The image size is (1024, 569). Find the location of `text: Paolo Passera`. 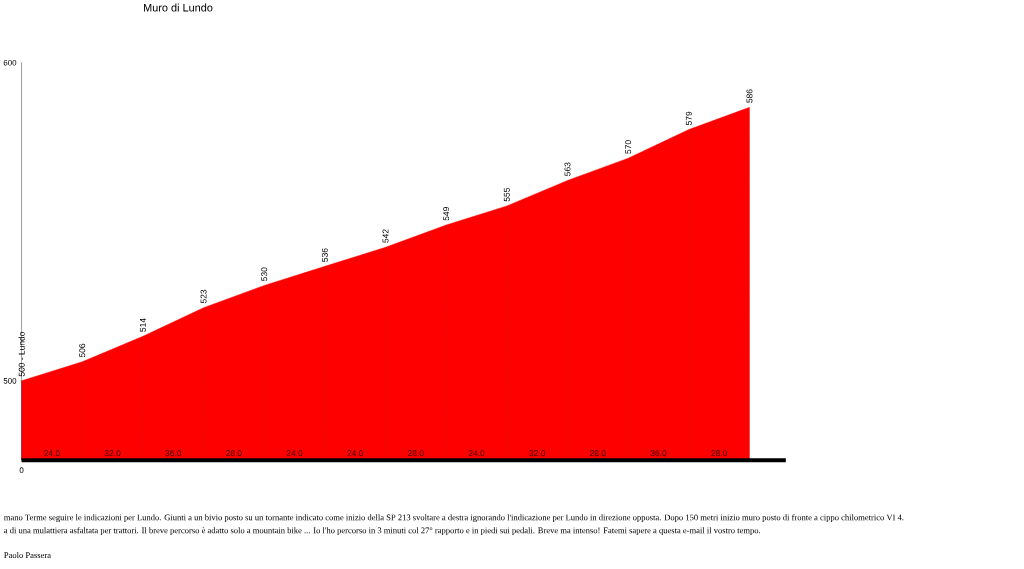

text: Paolo Passera is located at coordinates (27, 555).